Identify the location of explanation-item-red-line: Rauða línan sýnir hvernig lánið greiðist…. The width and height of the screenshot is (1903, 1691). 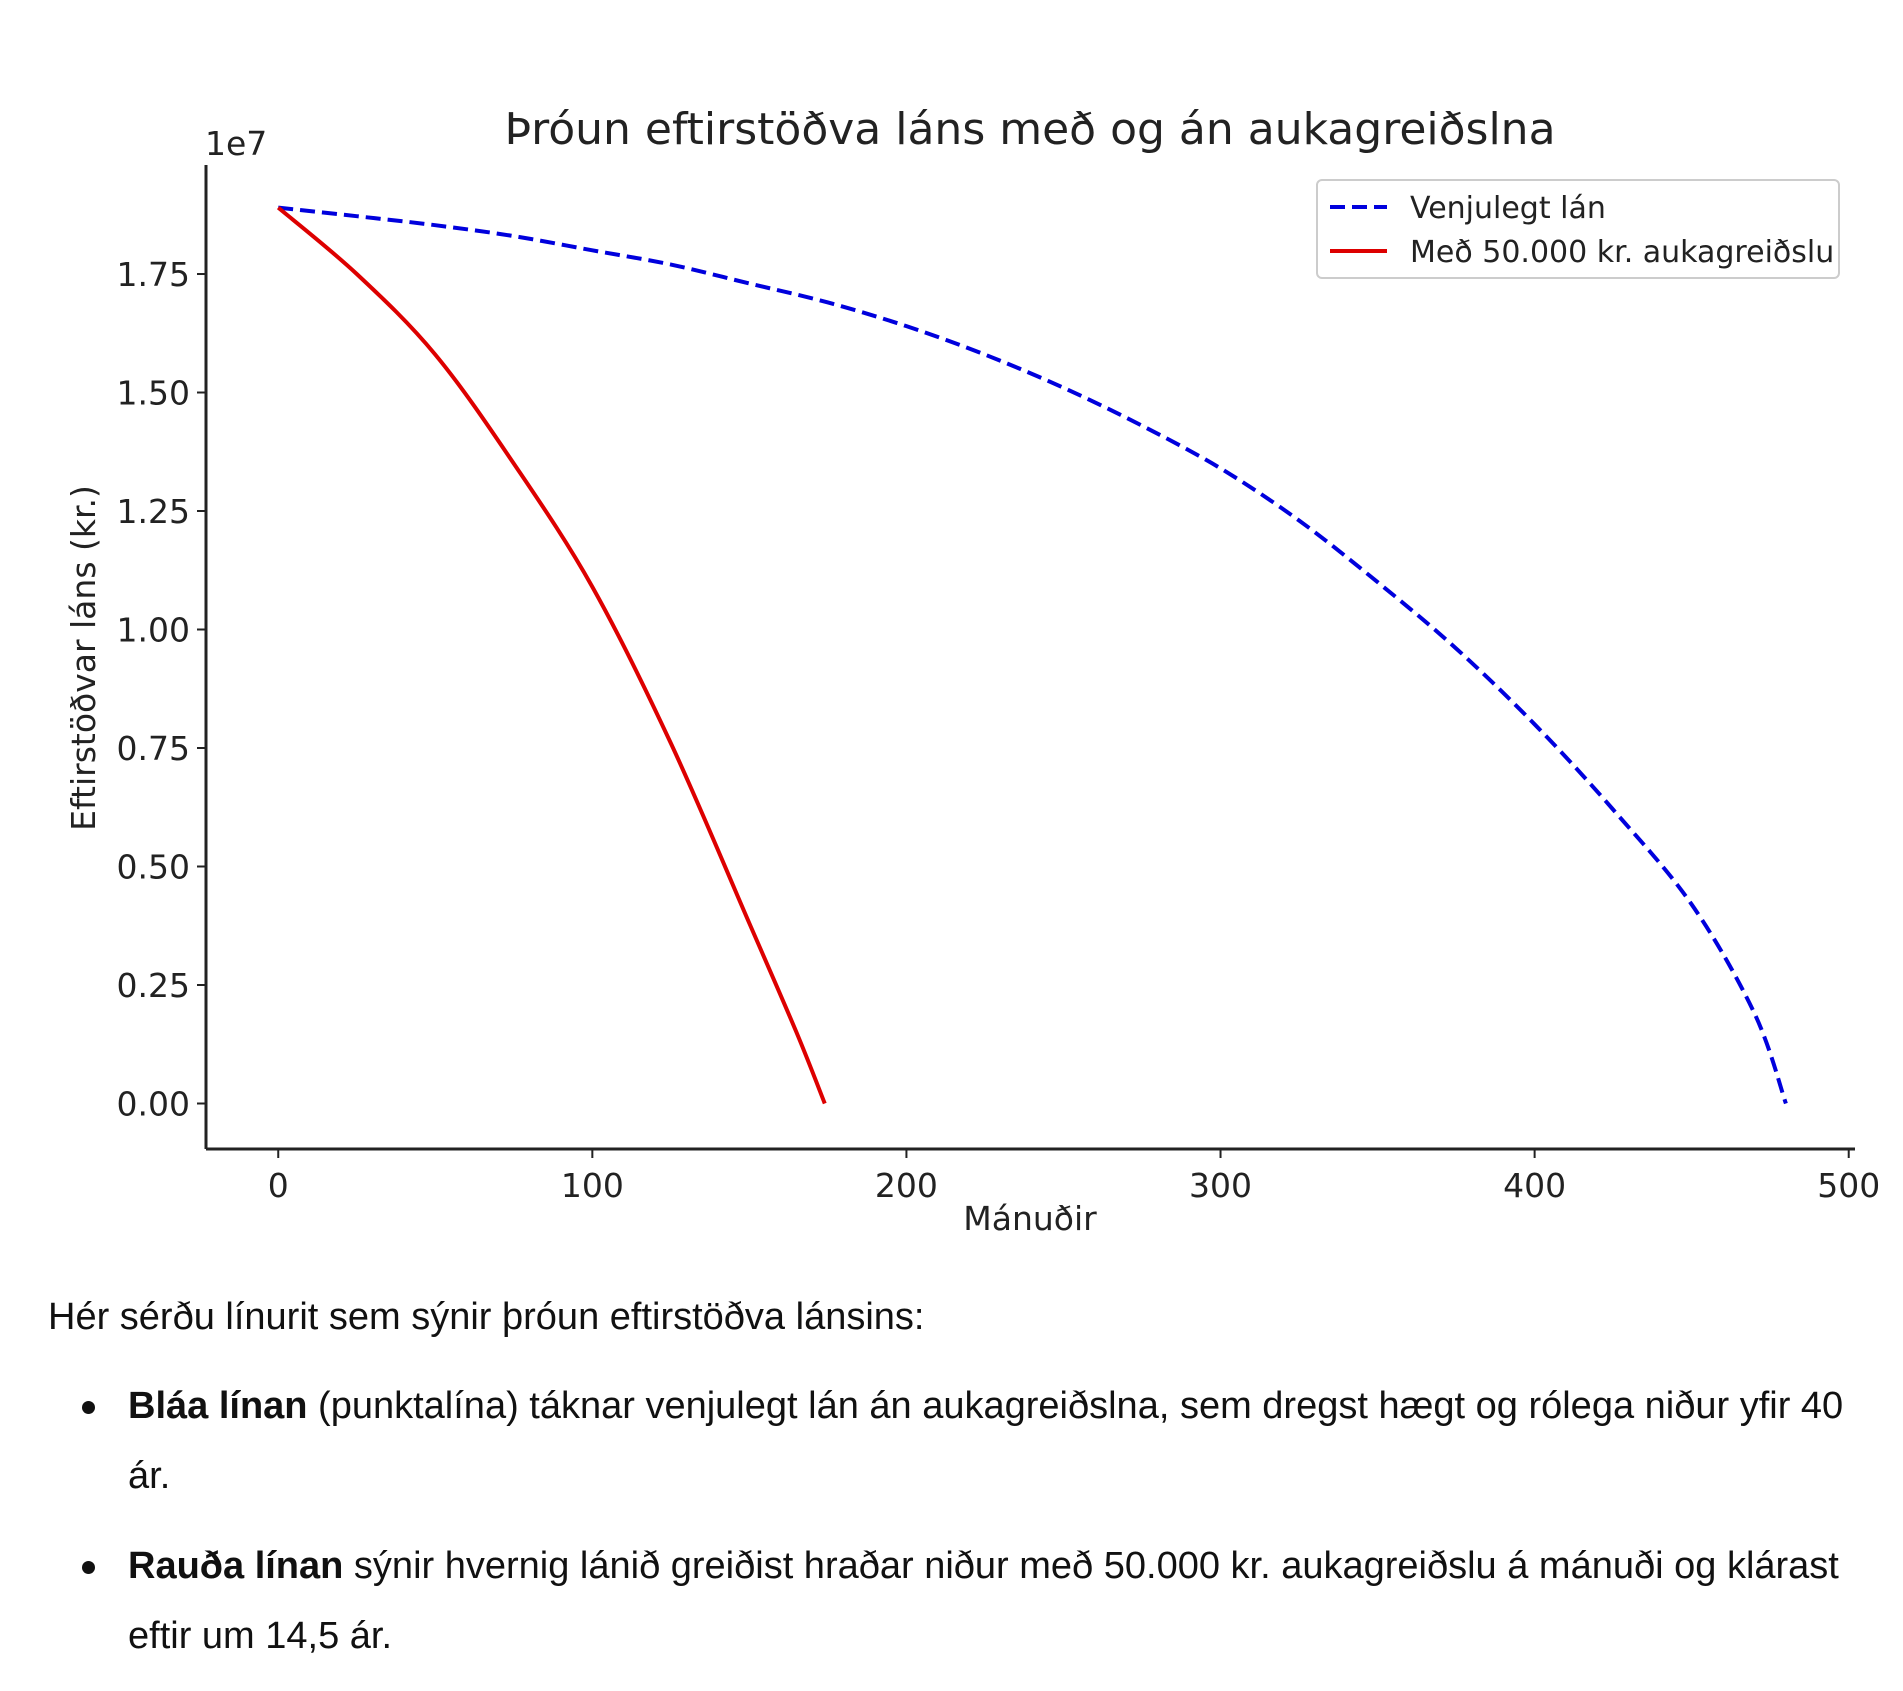
(975, 1601).